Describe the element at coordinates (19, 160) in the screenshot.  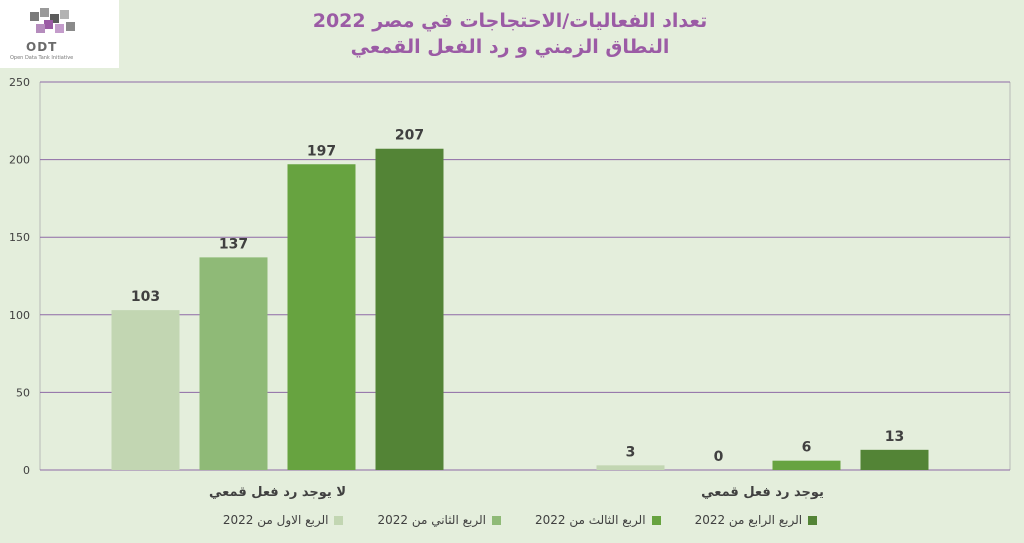
I see `y-tick-label: 200` at that location.